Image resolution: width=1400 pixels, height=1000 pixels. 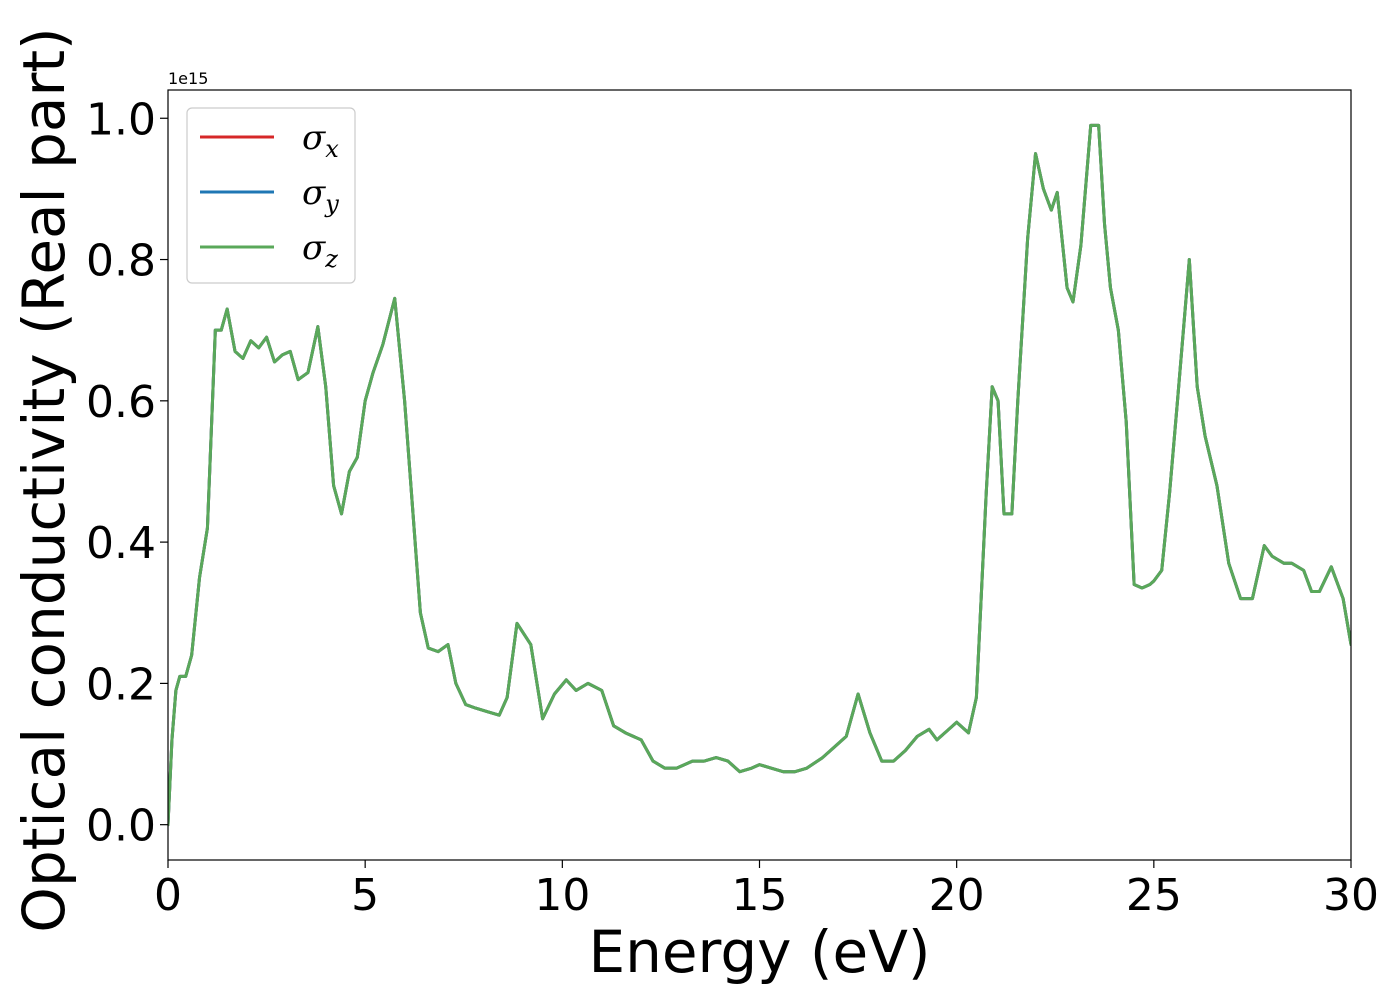 I want to click on y-tick-label: 0.4, so click(x=121, y=543).